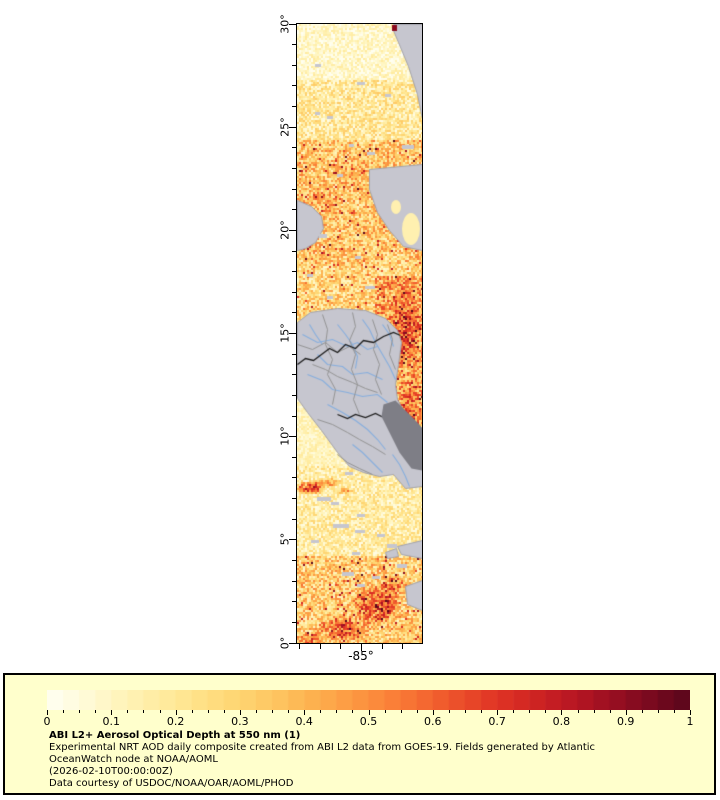 The height and width of the screenshot is (800, 720). I want to click on colorbar-tick-label: 0, so click(47, 721).